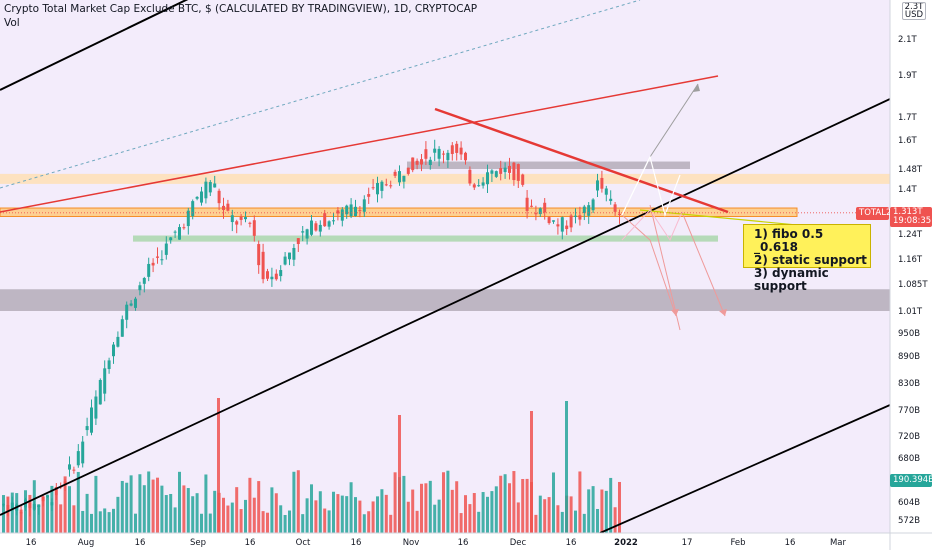  What do you see at coordinates (913, 285) in the screenshot?
I see `price-tick-label: 1.085T` at bounding box center [913, 285].